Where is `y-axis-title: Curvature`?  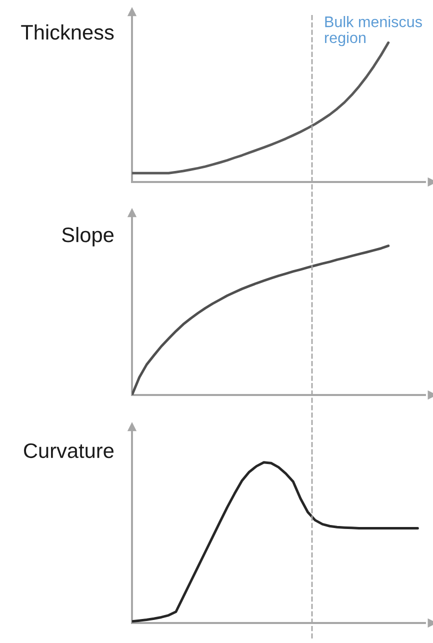
y-axis-title: Curvature is located at coordinates (69, 450).